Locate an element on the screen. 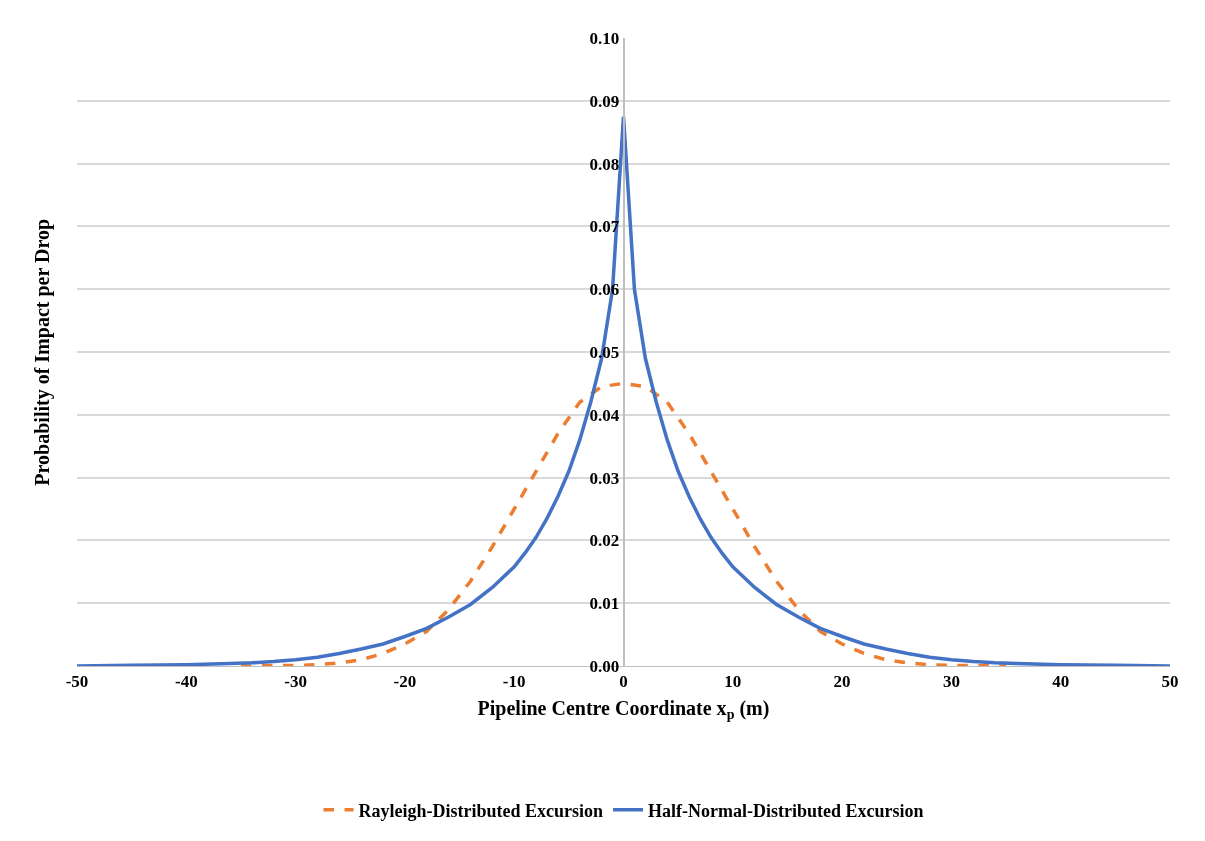 This screenshot has height=841, width=1205. y-tick-label: 0.04 is located at coordinates (604, 415).